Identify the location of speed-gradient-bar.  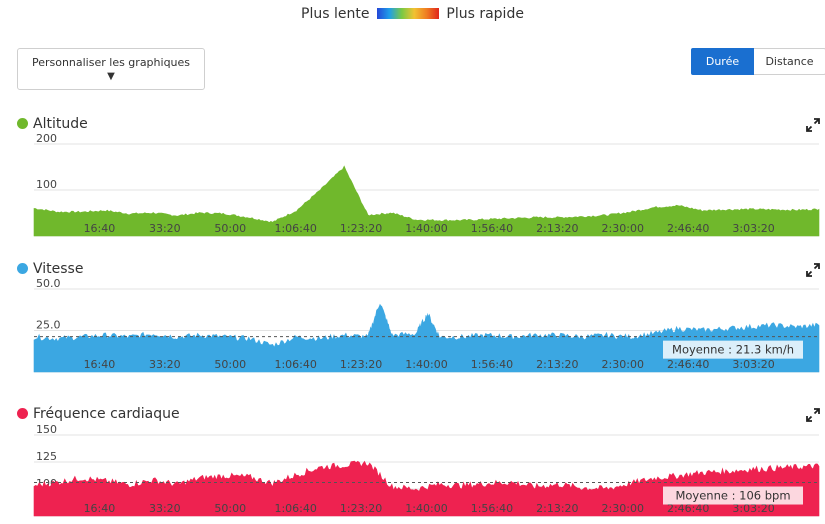
(407, 13).